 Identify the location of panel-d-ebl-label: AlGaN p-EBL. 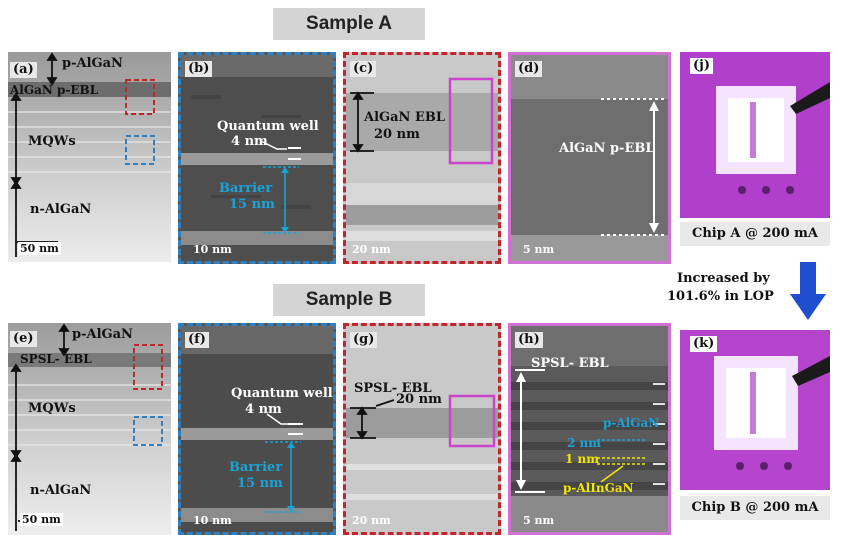
(607, 148).